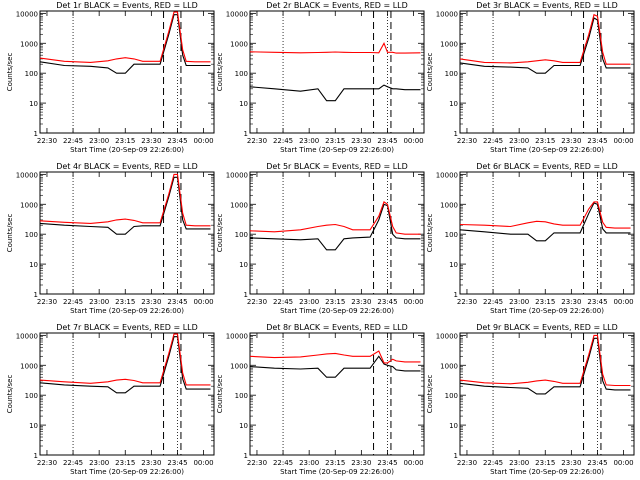  What do you see at coordinates (337, 327) in the screenshot?
I see `panel-title: Det 8r BLACK = Events, RED = LLD` at bounding box center [337, 327].